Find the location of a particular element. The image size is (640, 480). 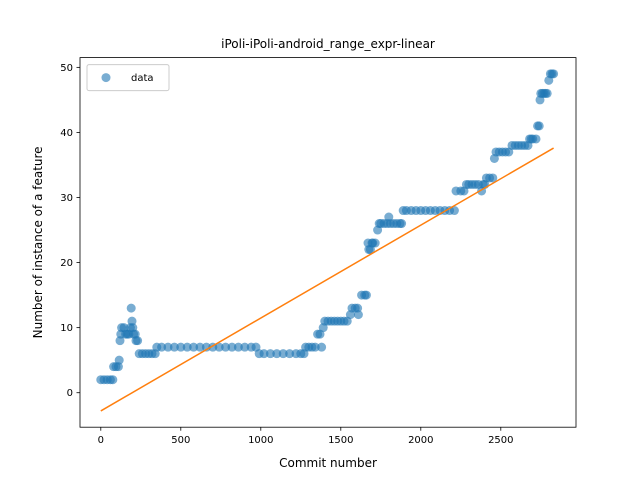

y-tick-label: 30 is located at coordinates (66, 198).